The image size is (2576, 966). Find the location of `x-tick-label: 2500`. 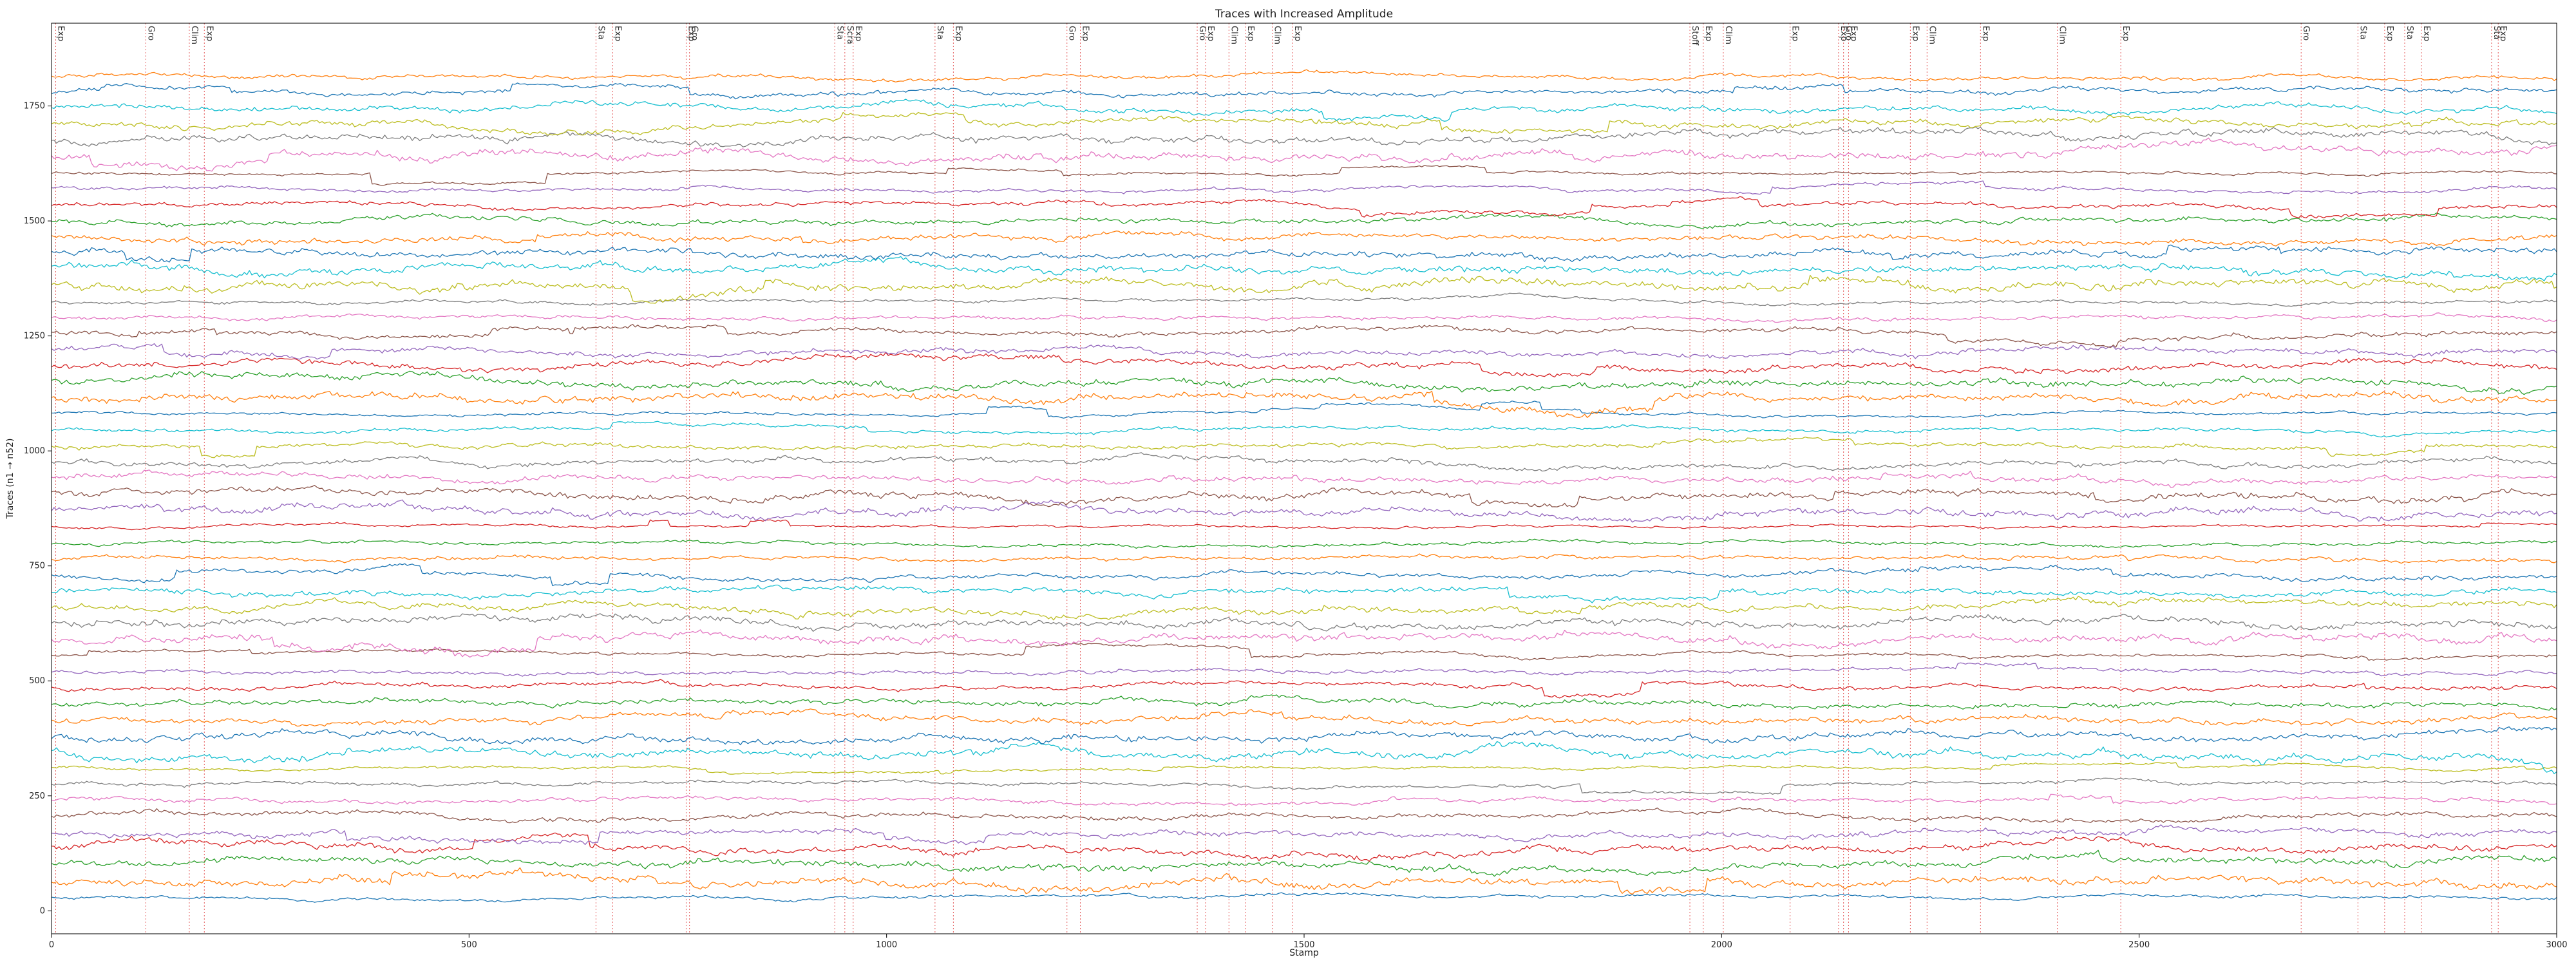

x-tick-label: 2500 is located at coordinates (2139, 945).